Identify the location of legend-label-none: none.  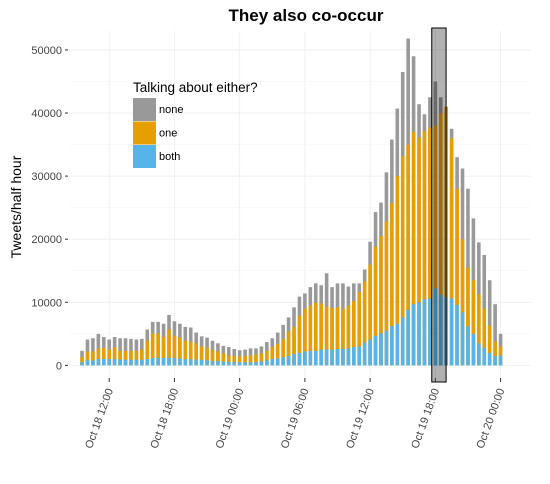
(171, 110).